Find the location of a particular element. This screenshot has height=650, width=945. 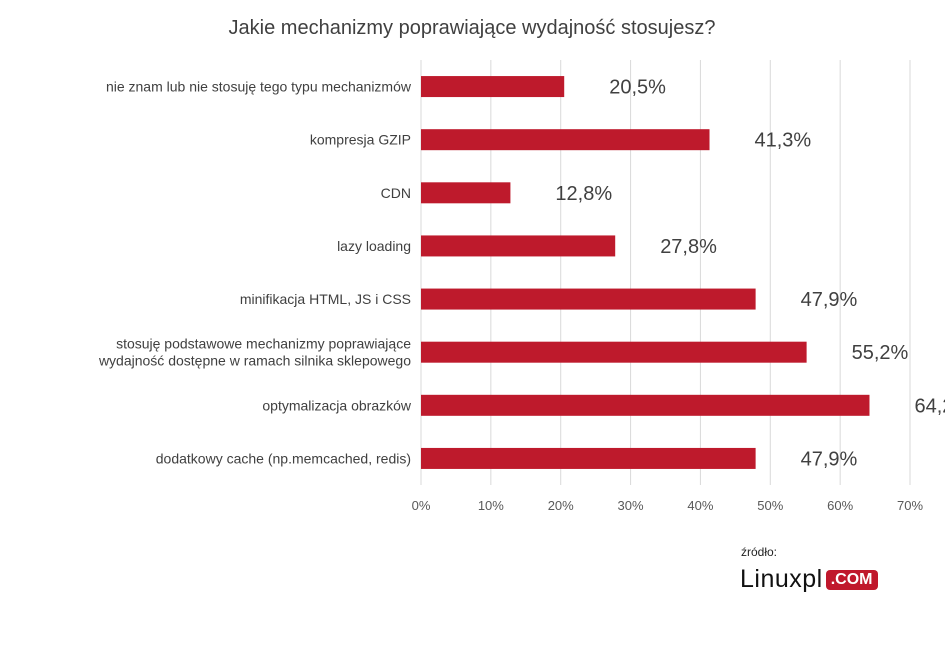

category-label: kompresja GZIP is located at coordinates (360, 140).